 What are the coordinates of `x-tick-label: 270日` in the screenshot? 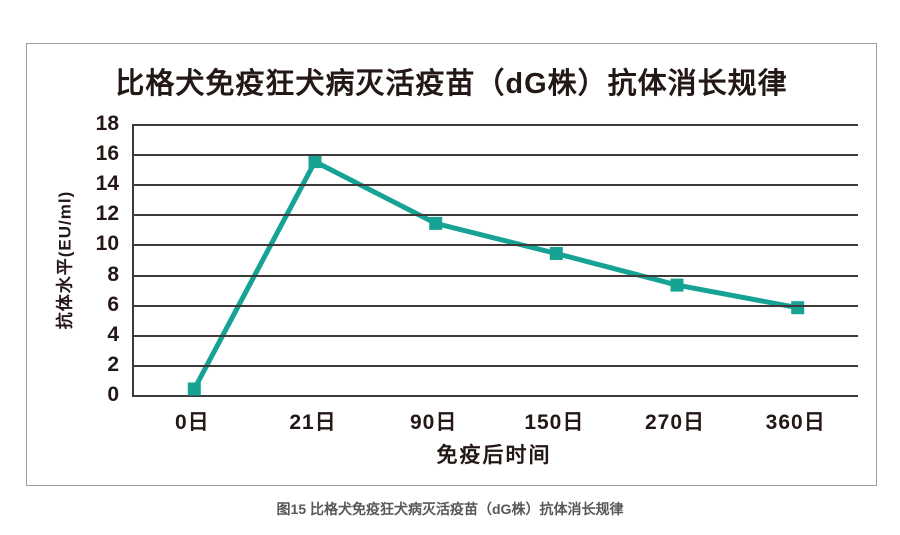 It's located at (675, 422).